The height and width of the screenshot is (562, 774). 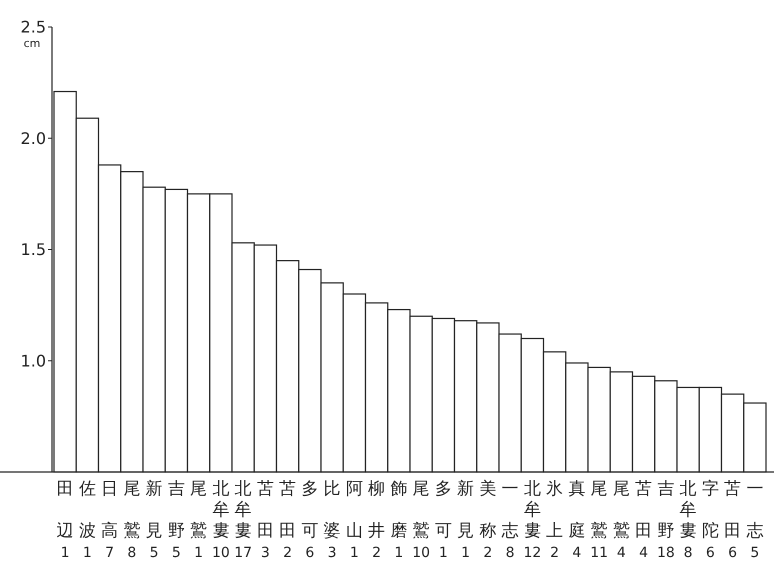 What do you see at coordinates (665, 520) in the screenshot?
I see `category-label: 吉野18` at bounding box center [665, 520].